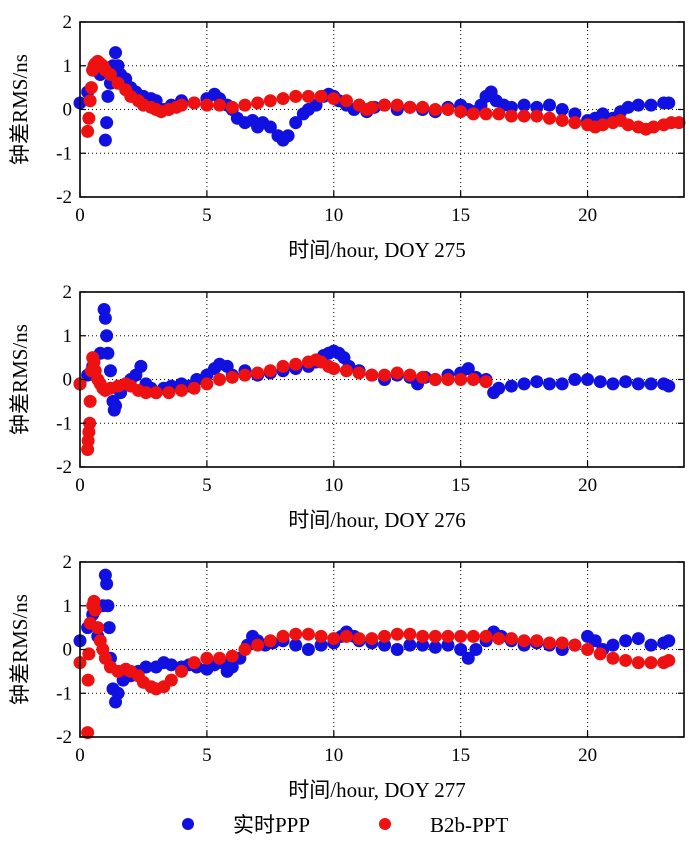 Image resolution: width=689 pixels, height=846 pixels. What do you see at coordinates (68, 562) in the screenshot?
I see `y-tick-label: 2` at bounding box center [68, 562].